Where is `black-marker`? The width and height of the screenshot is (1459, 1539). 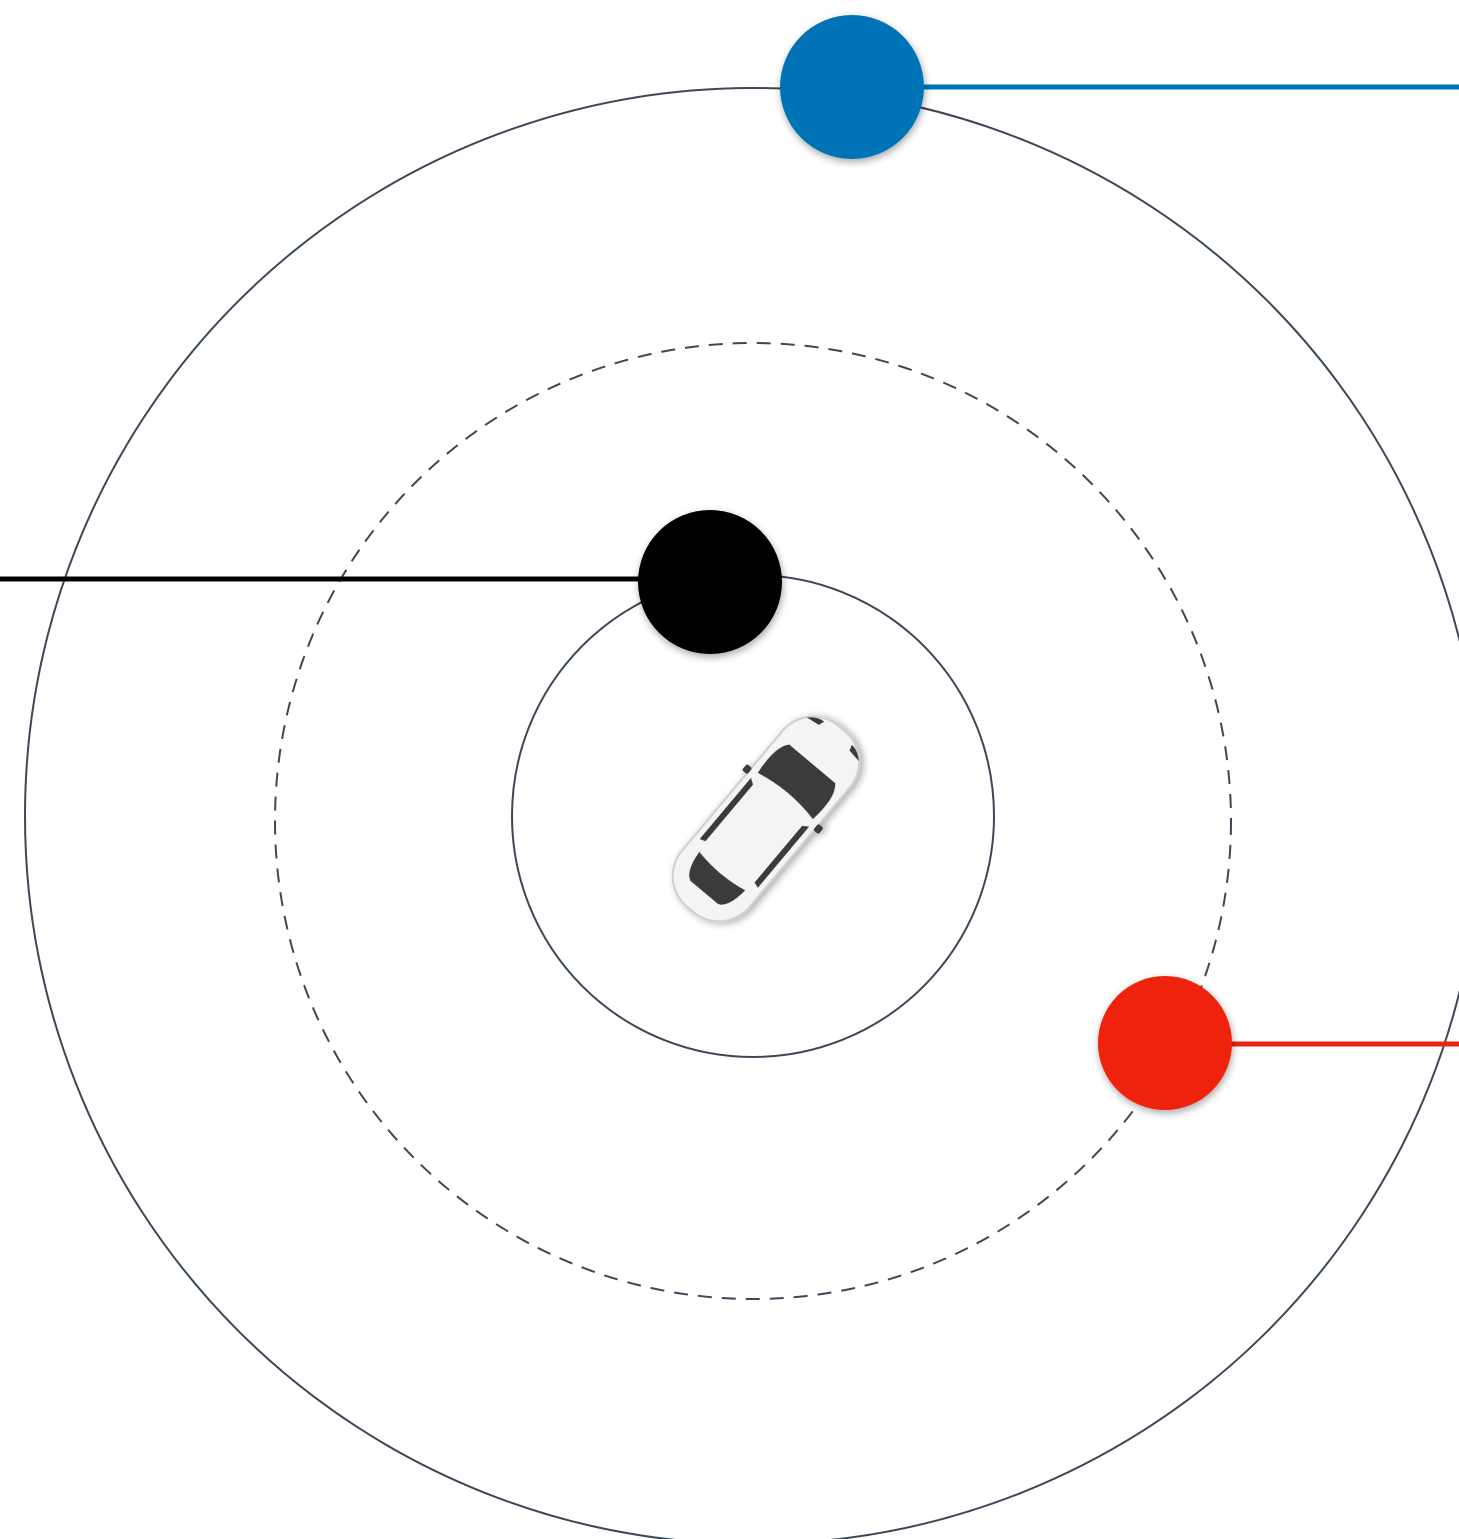 black-marker is located at coordinates (710, 582).